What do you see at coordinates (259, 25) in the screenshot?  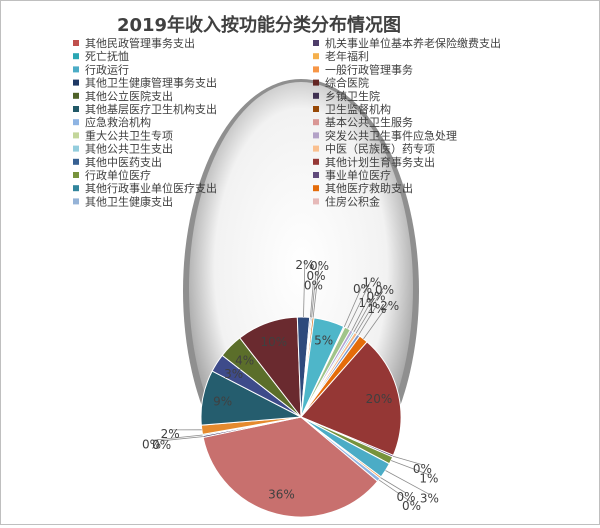 I see `chart-title: 2019年收入按功能分类分布情况图` at bounding box center [259, 25].